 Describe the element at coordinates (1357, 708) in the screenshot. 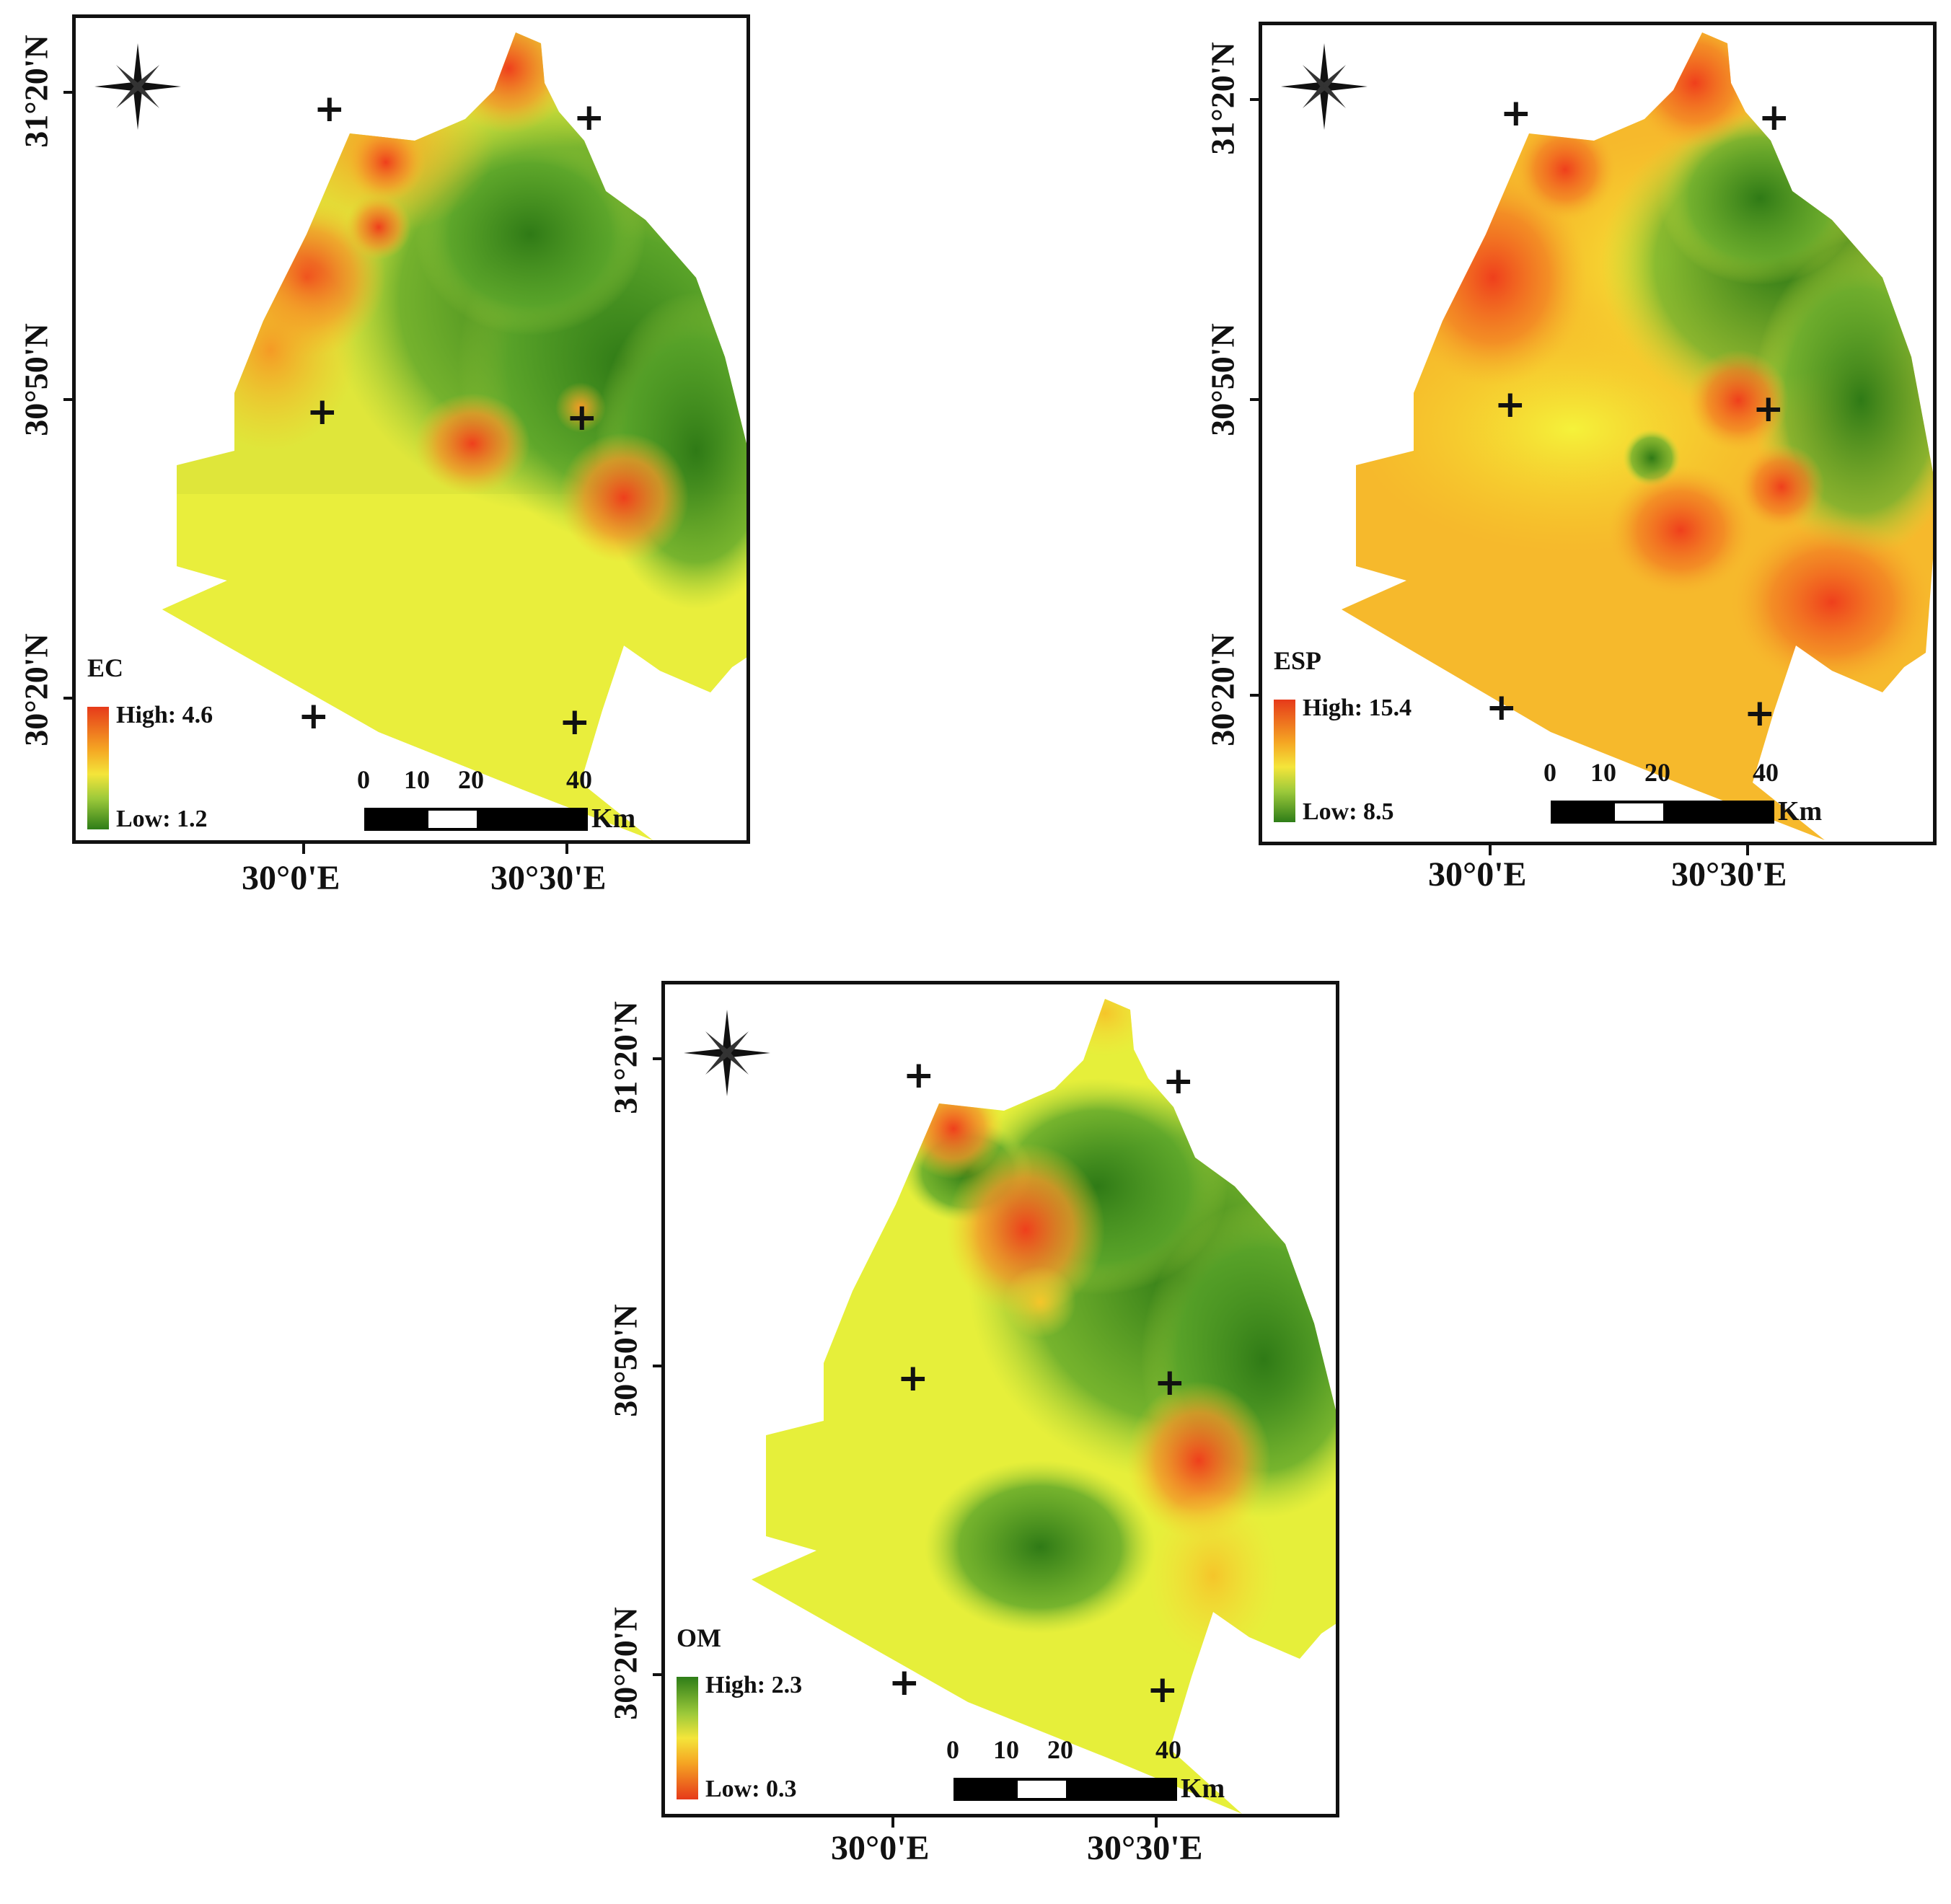

I see `legend-high-esp: High: 15.4` at that location.